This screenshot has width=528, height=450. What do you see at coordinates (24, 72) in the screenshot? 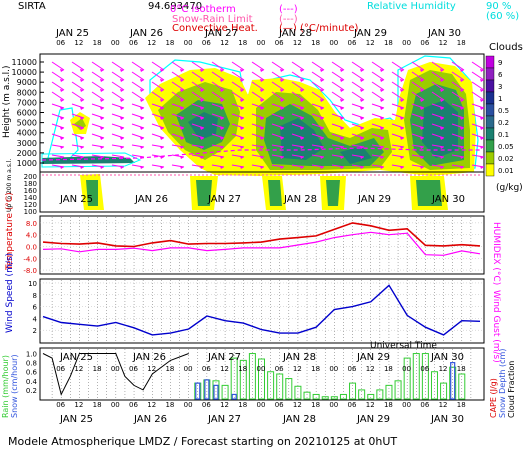
I see `height-tick-label: 10000` at bounding box center [24, 72].